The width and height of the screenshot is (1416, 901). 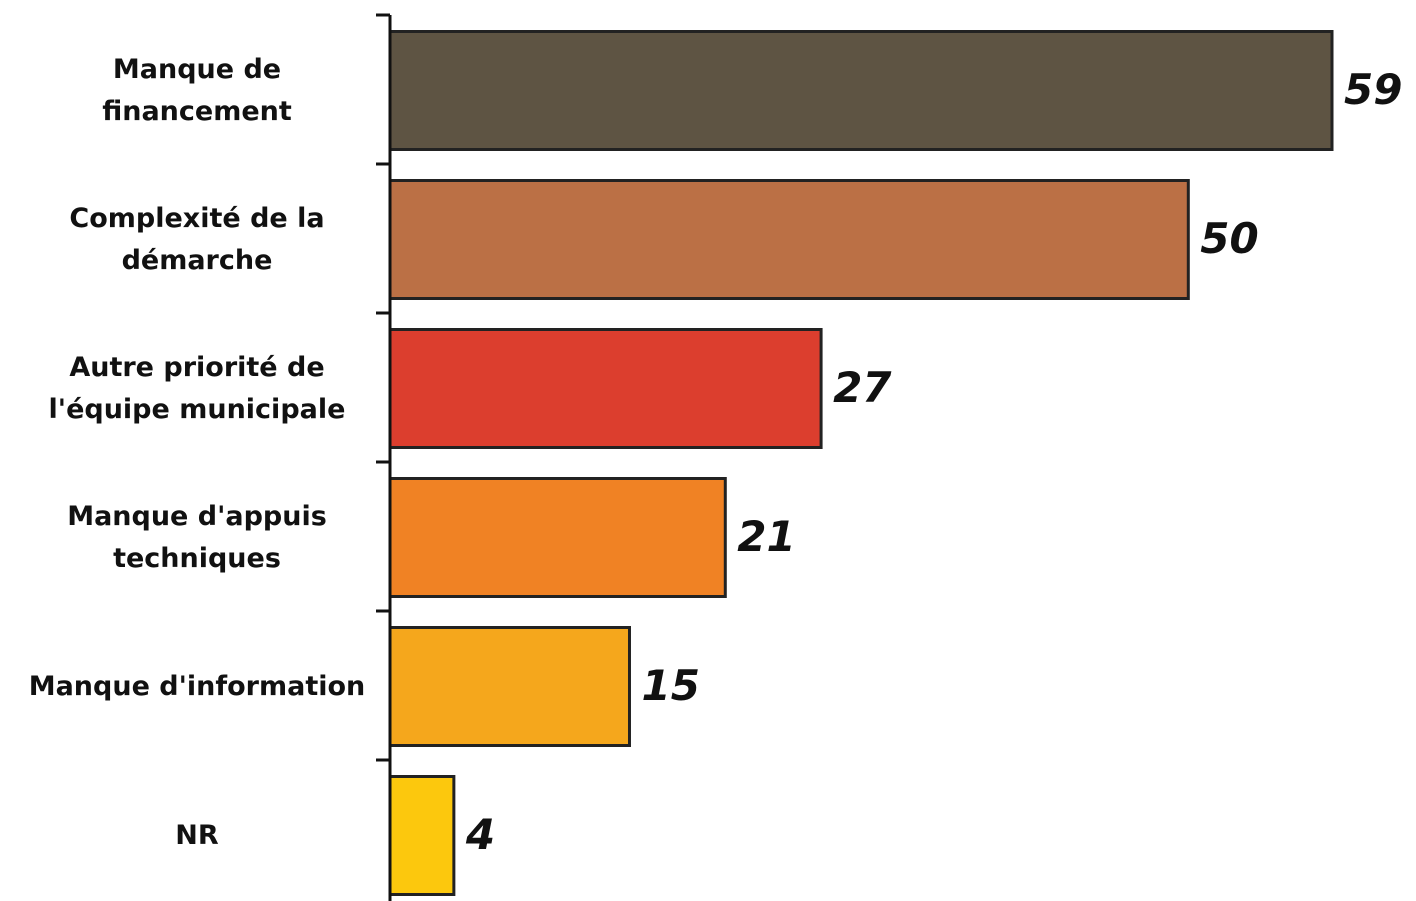 What do you see at coordinates (1229, 238) in the screenshot?
I see `value-label: 50` at bounding box center [1229, 238].